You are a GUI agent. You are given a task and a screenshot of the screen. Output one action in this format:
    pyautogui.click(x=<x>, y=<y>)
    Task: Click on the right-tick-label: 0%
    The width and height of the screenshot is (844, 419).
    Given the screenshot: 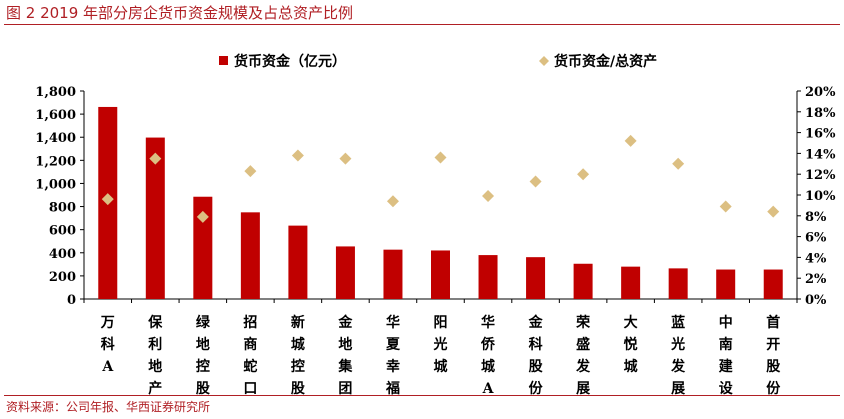 What is the action you would take?
    pyautogui.click(x=816, y=300)
    